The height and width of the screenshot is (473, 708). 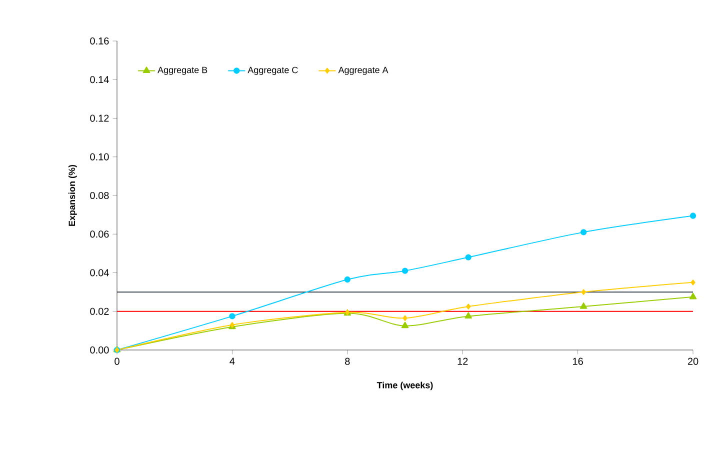 What do you see at coordinates (347, 361) in the screenshot?
I see `x-tick-label: 8` at bounding box center [347, 361].